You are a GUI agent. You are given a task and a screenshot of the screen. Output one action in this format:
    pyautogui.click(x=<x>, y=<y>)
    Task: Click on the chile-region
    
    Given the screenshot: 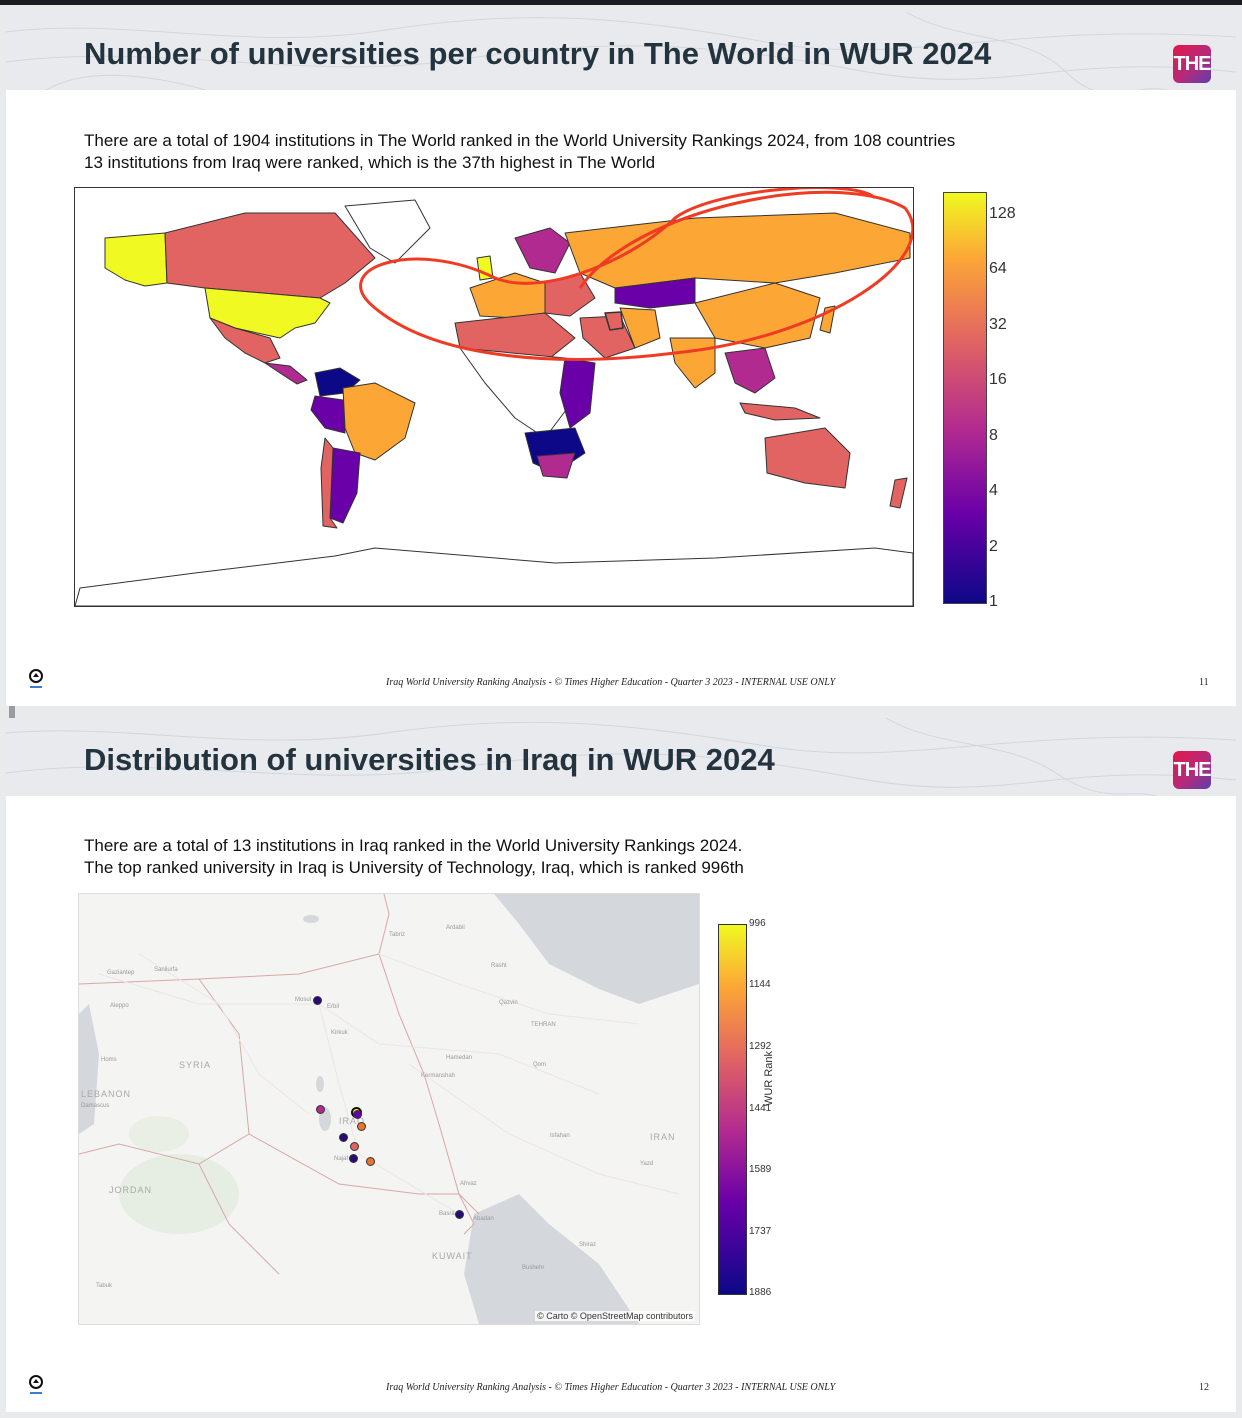 What is the action you would take?
    pyautogui.click(x=329, y=483)
    